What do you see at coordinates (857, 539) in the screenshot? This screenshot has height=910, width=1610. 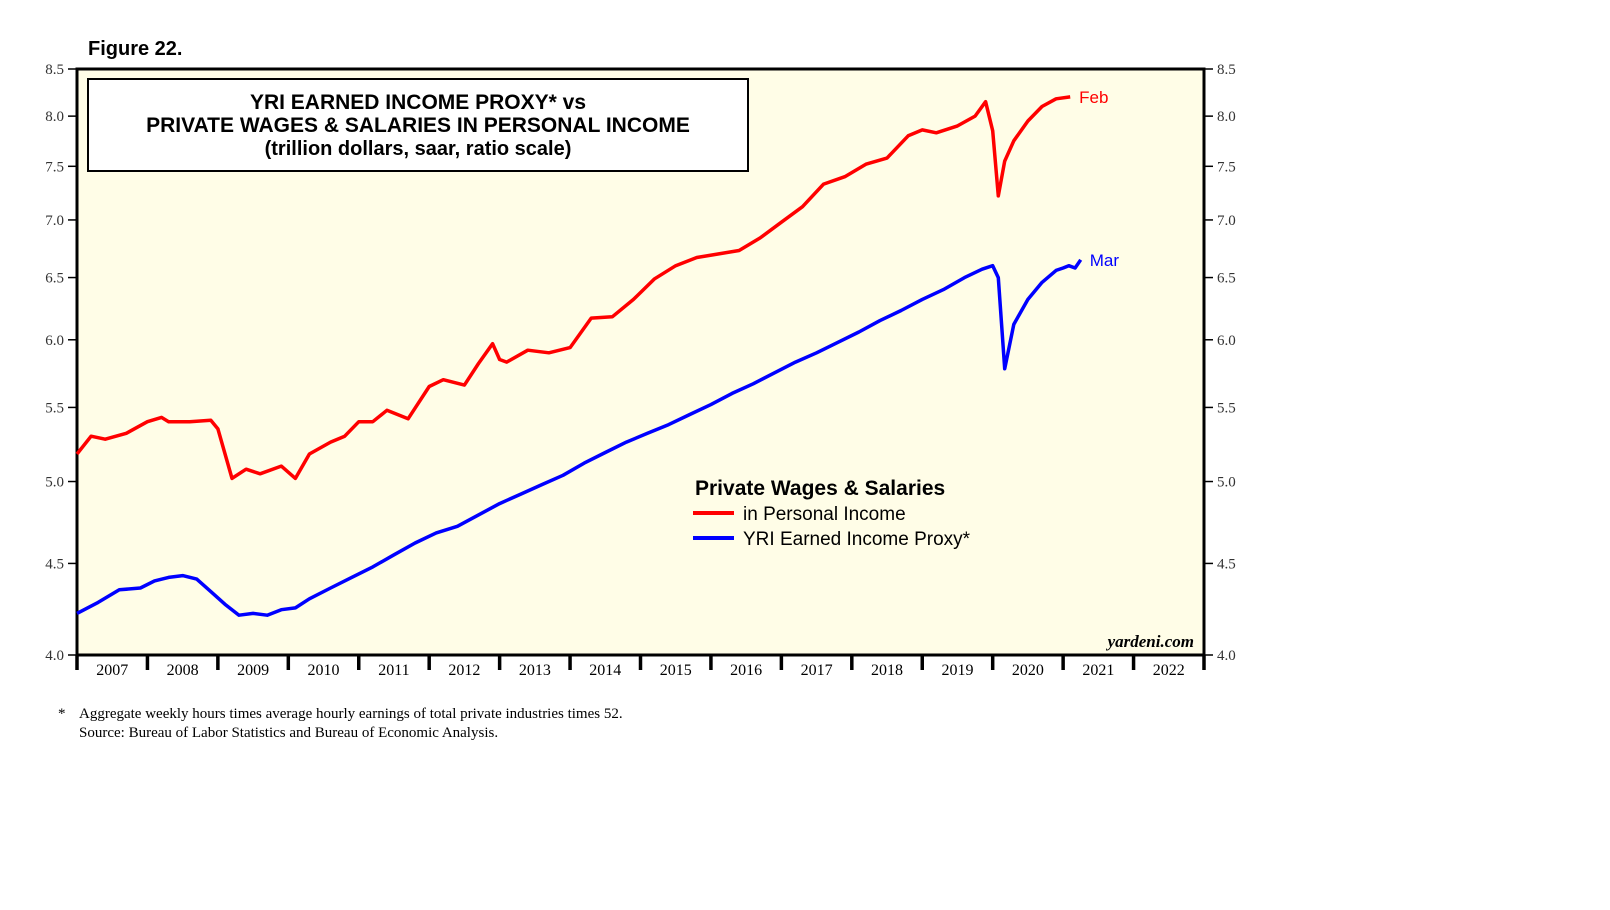 I see `legend-label-blue: YRI Earned Income Proxy*` at bounding box center [857, 539].